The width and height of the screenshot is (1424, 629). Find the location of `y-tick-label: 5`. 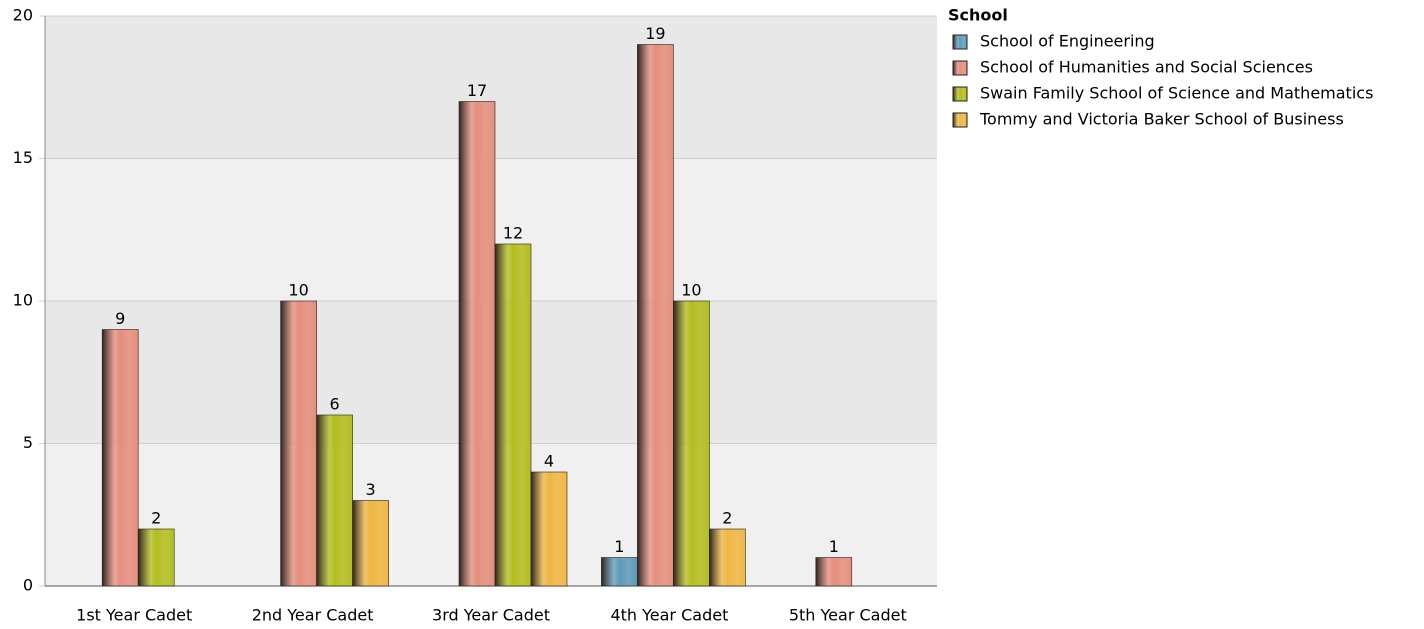

y-tick-label: 5 is located at coordinates (28, 442).